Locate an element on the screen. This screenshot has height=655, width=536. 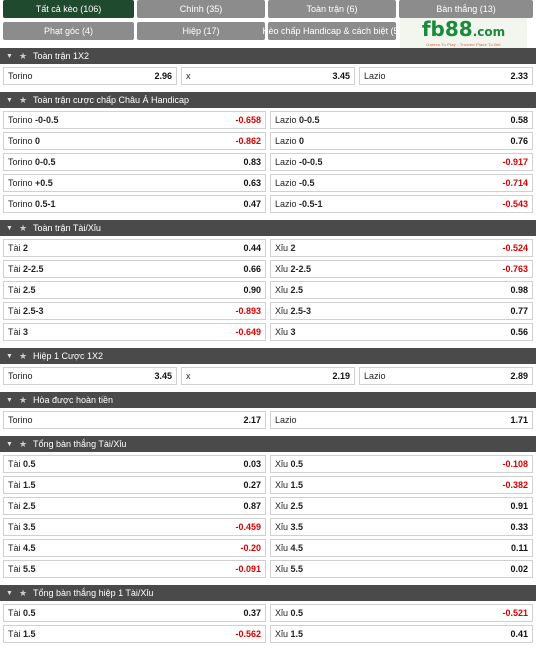
odds-button: Tài 3.5 -0.459 is located at coordinates (134, 527).